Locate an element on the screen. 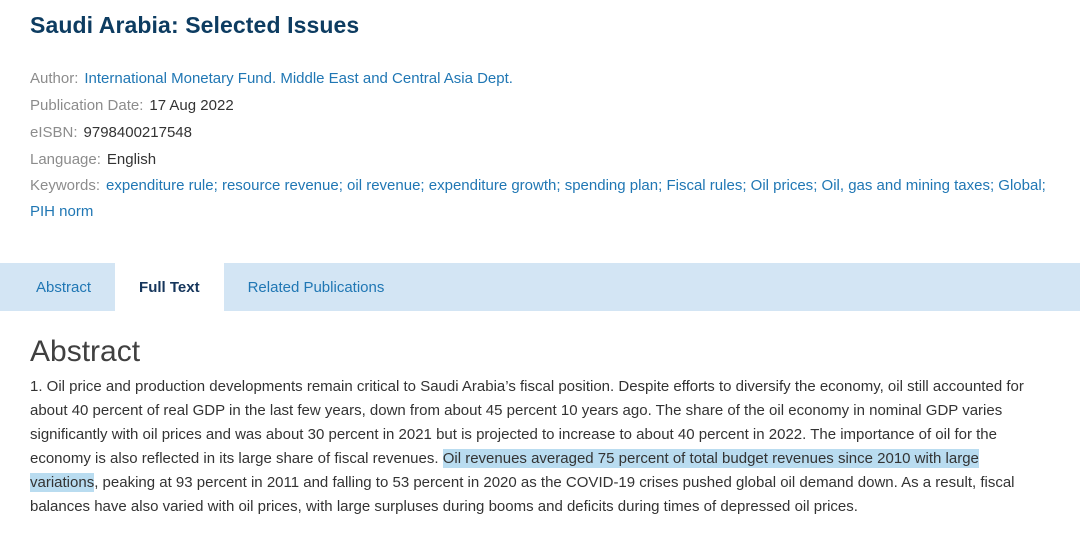 The image size is (1080, 551). language-value: English is located at coordinates (131, 159).